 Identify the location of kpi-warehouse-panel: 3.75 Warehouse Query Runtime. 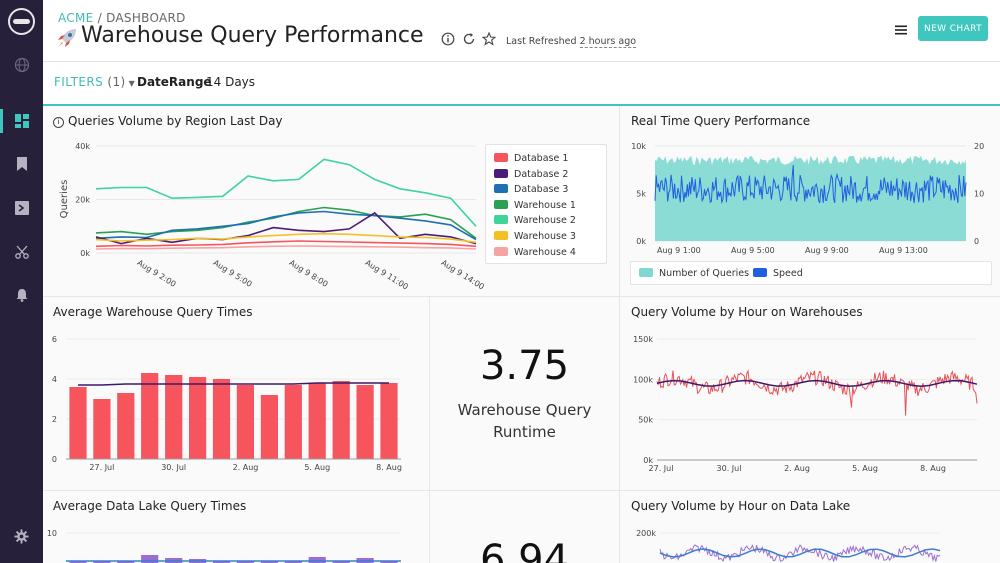
(525, 394).